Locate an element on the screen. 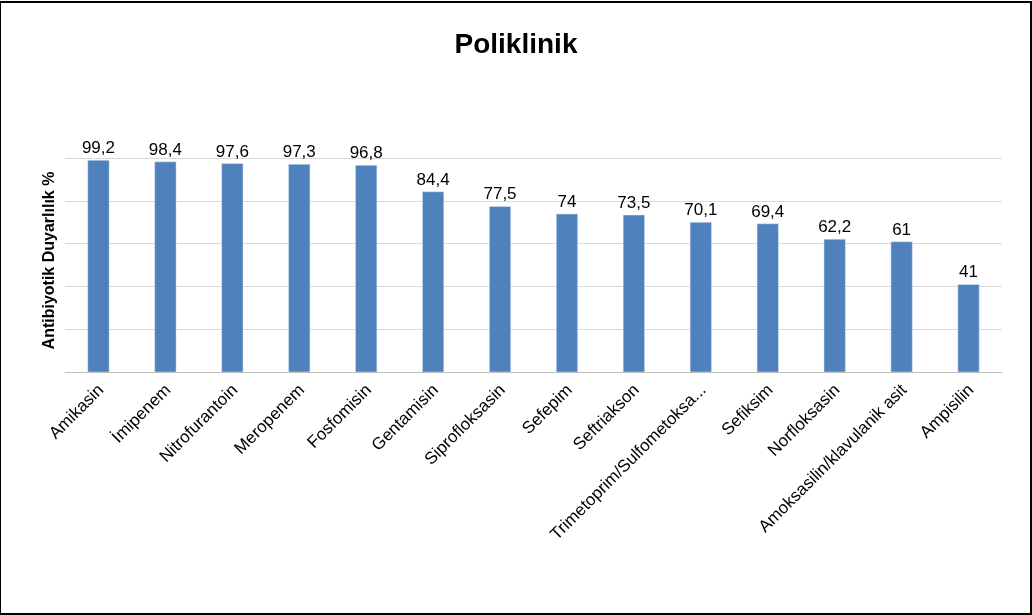  data-label: 62,2 is located at coordinates (835, 227).